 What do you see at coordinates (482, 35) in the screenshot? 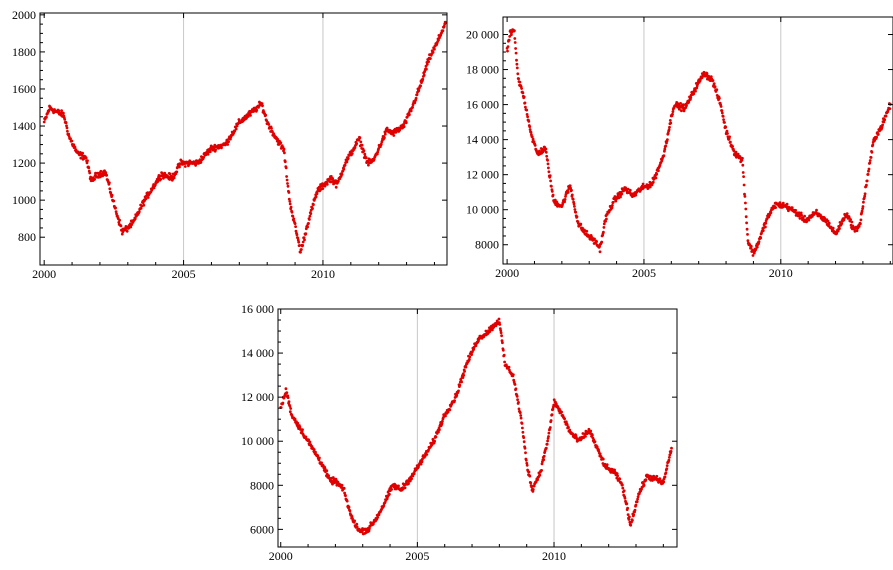
I see `y-tick-label: 20 000` at bounding box center [482, 35].